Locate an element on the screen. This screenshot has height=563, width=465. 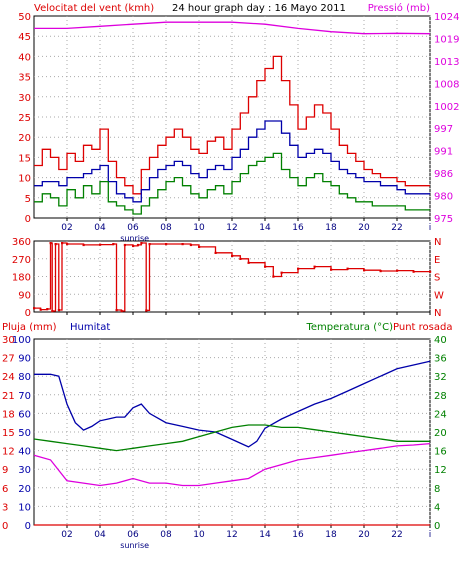
rain-y-tick-label: 9 is located at coordinates (5, 470).